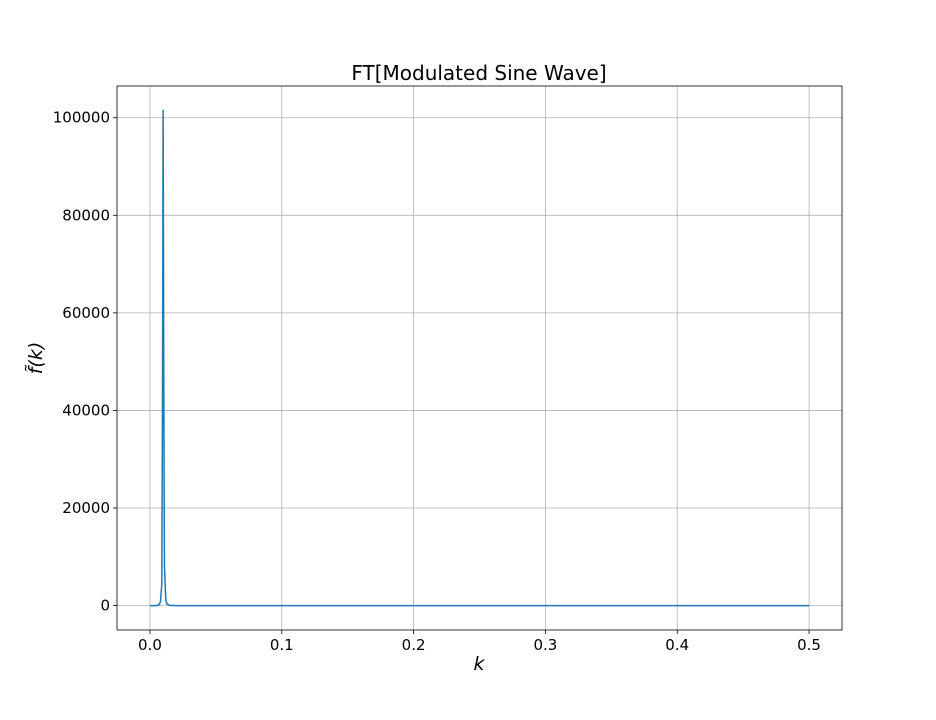  What do you see at coordinates (86, 410) in the screenshot?
I see `y-tick-label: 40000` at bounding box center [86, 410].